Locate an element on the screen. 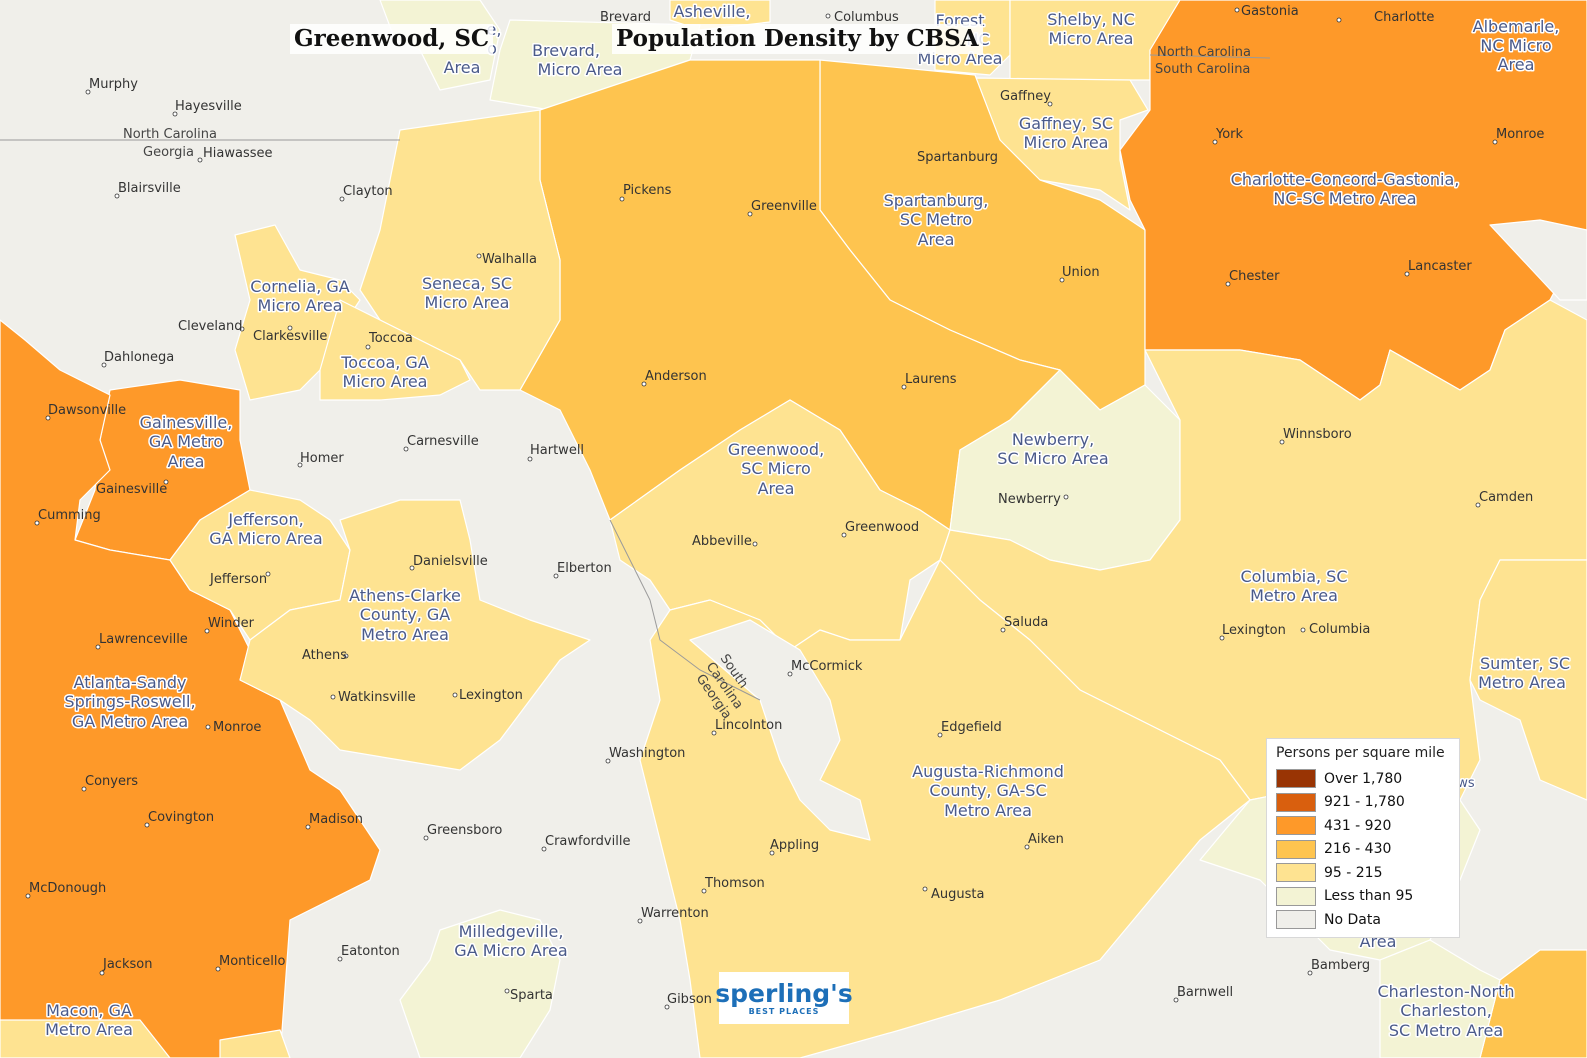  city-edgefield: Edgefield is located at coordinates (971, 727).